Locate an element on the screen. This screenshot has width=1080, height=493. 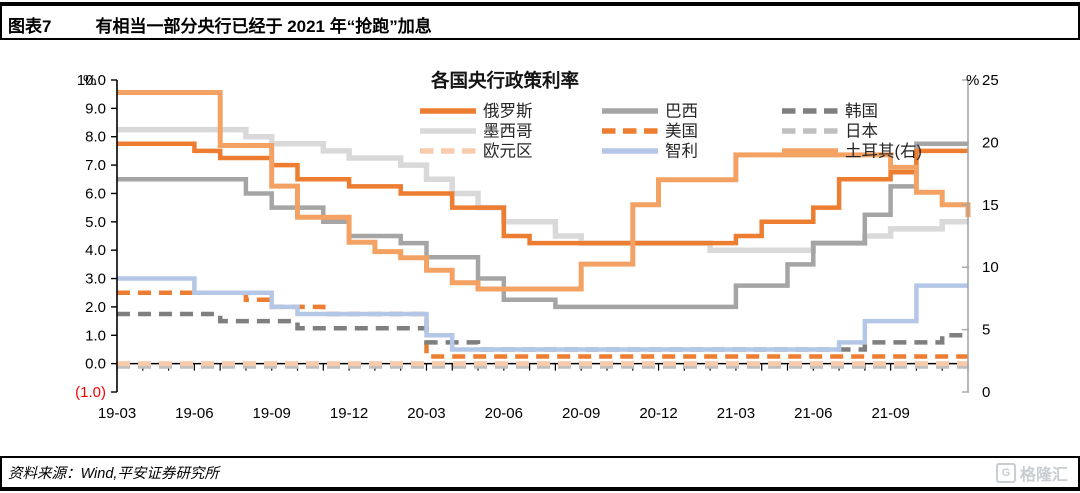
left-axis-tick-label: 8.0 is located at coordinates (95, 137).